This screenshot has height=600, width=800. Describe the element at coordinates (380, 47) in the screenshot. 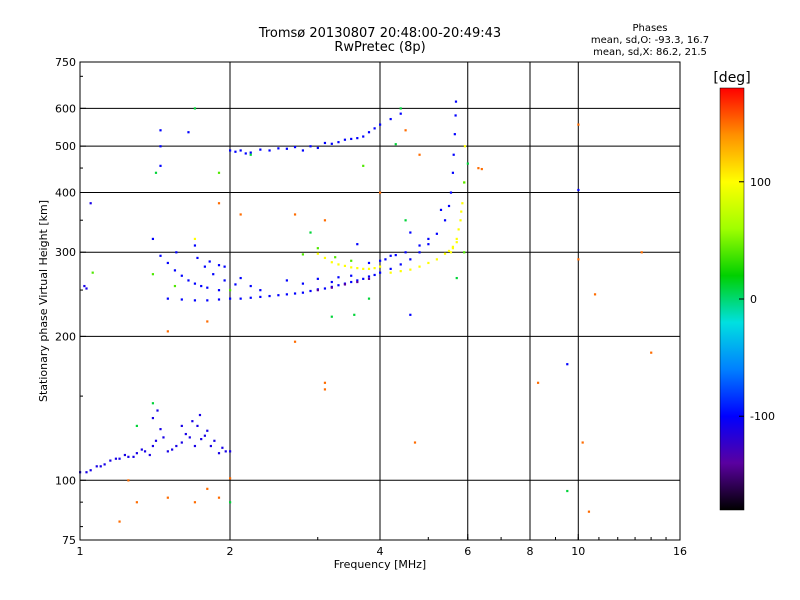

I see `chart-subtitle: RwPretec (8p)` at that location.